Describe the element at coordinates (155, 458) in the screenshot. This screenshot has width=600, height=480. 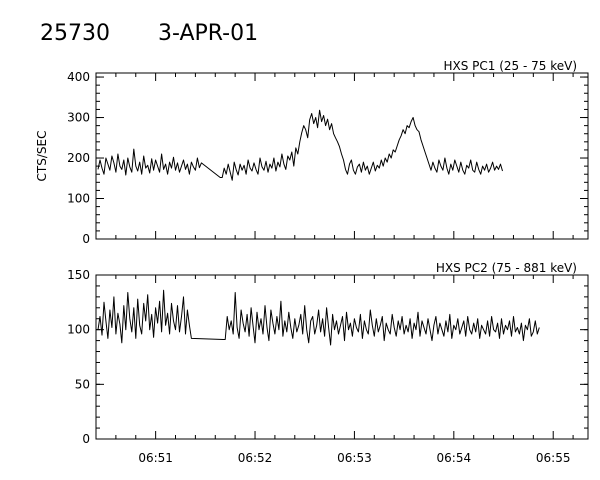
I see `x-tick-label: 06:51` at that location.